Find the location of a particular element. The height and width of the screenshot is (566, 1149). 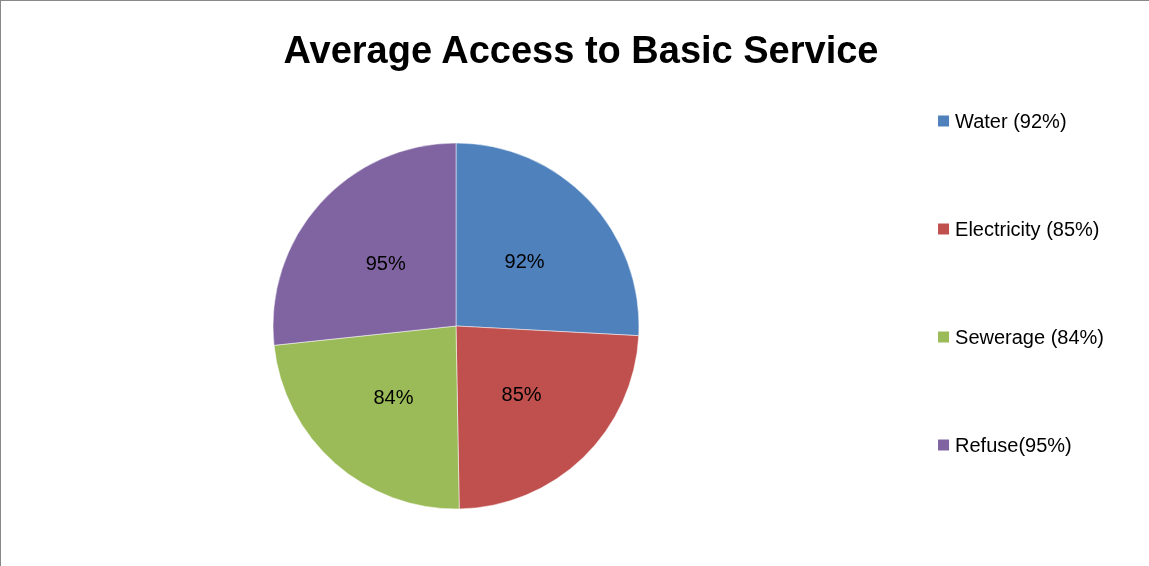

data-label: 95% is located at coordinates (385, 262).